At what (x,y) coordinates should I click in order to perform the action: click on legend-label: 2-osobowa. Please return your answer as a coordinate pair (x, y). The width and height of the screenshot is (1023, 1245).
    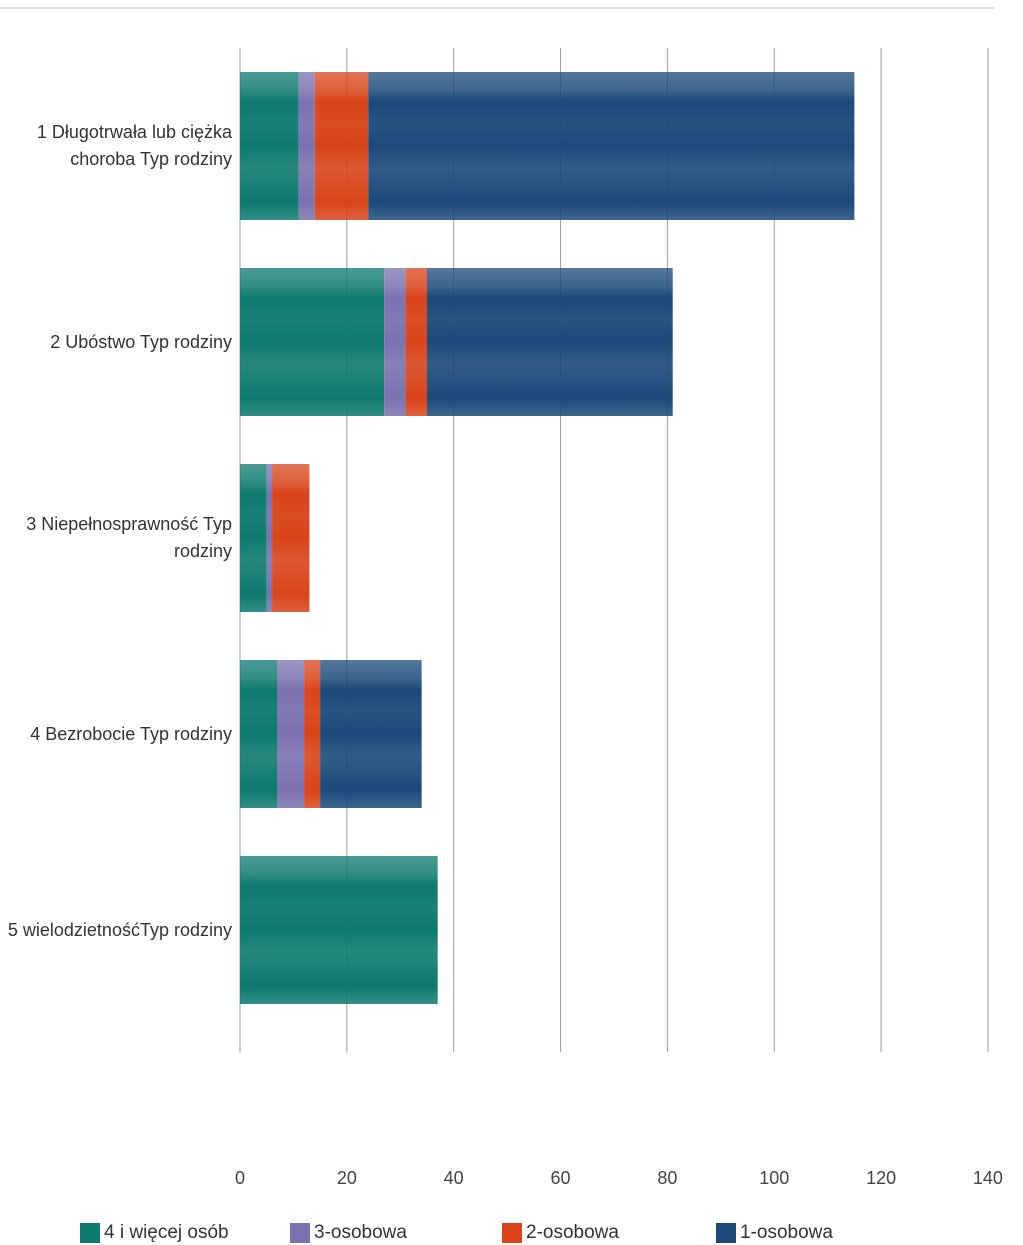
    Looking at the image, I should click on (572, 1232).